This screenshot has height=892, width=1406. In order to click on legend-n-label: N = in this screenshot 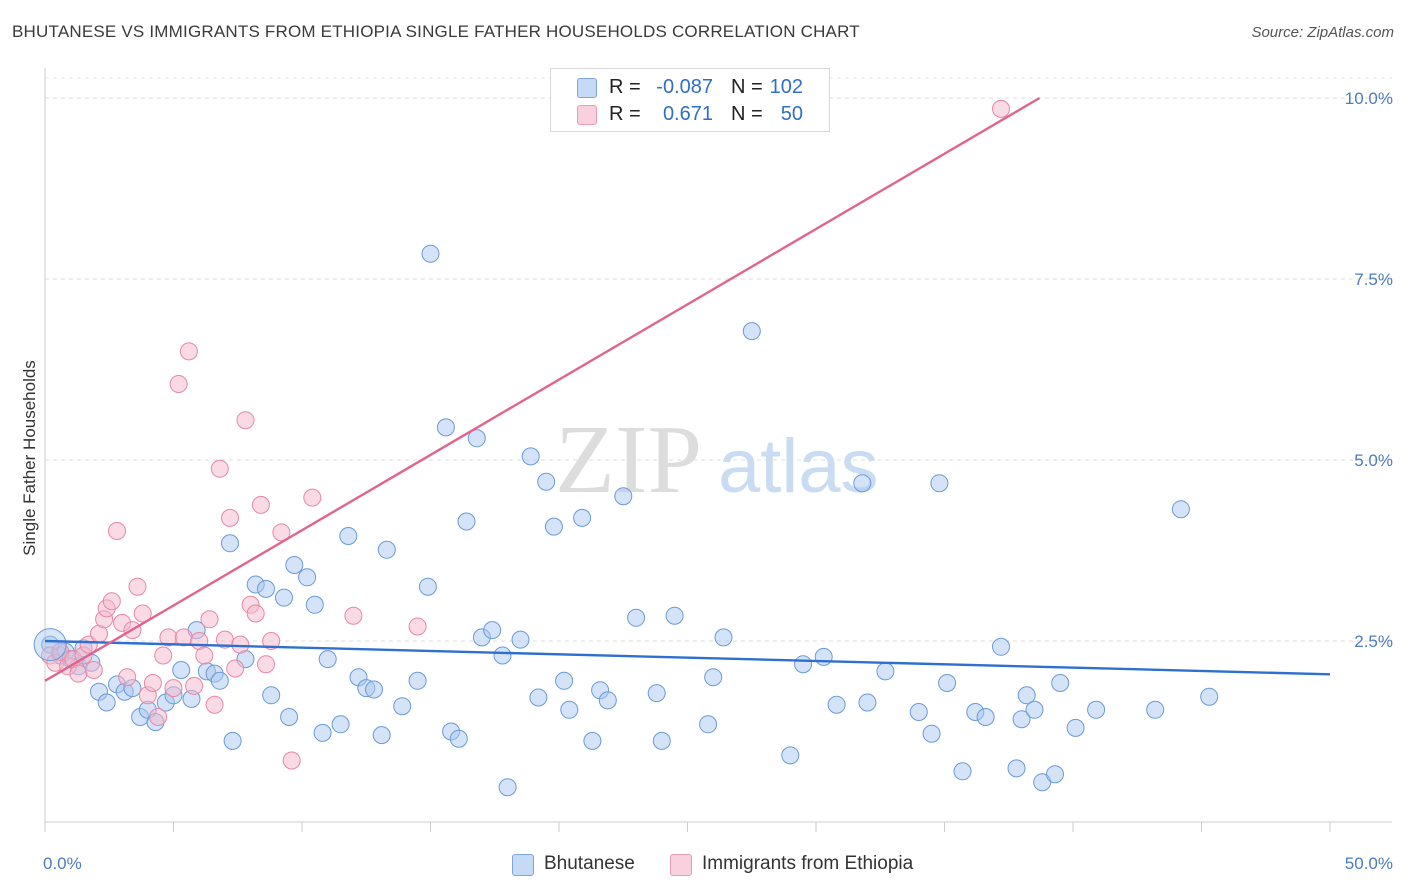, I will do `click(747, 114)`.